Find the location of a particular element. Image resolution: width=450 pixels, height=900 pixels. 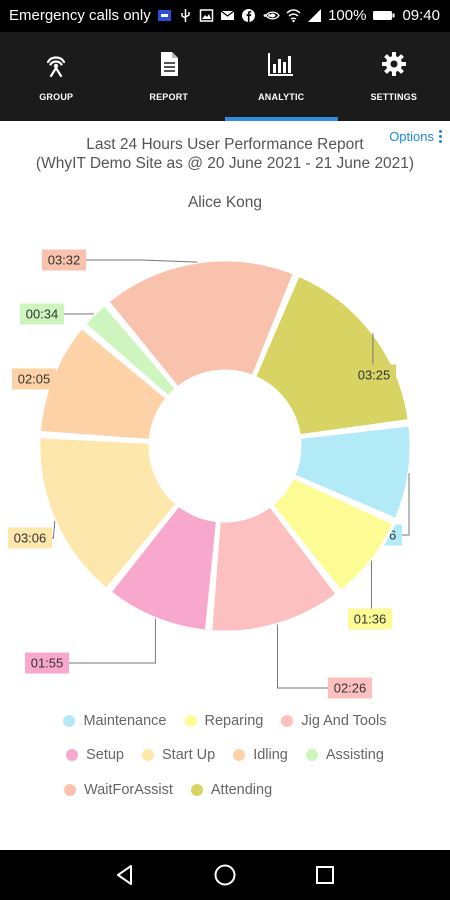

report-icon is located at coordinates (169, 64).